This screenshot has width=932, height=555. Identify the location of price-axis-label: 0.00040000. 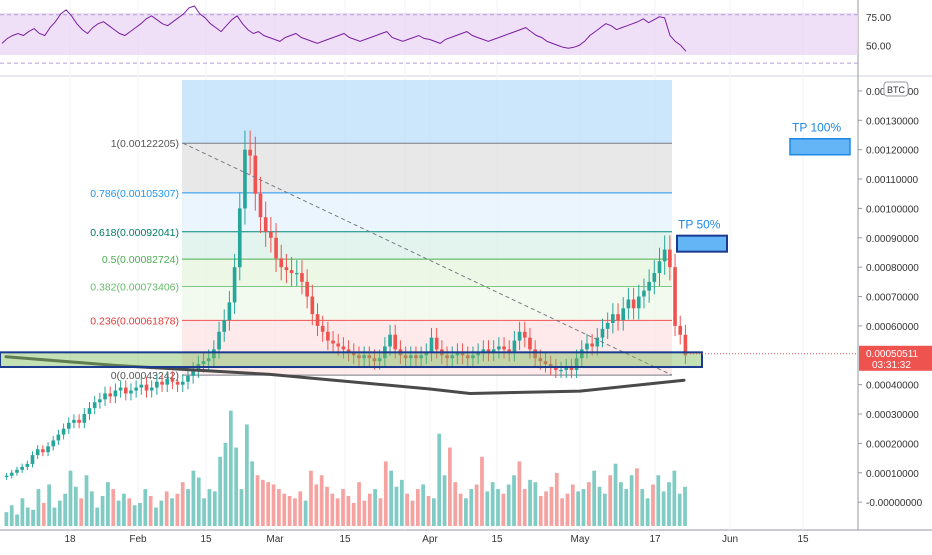
(892, 386).